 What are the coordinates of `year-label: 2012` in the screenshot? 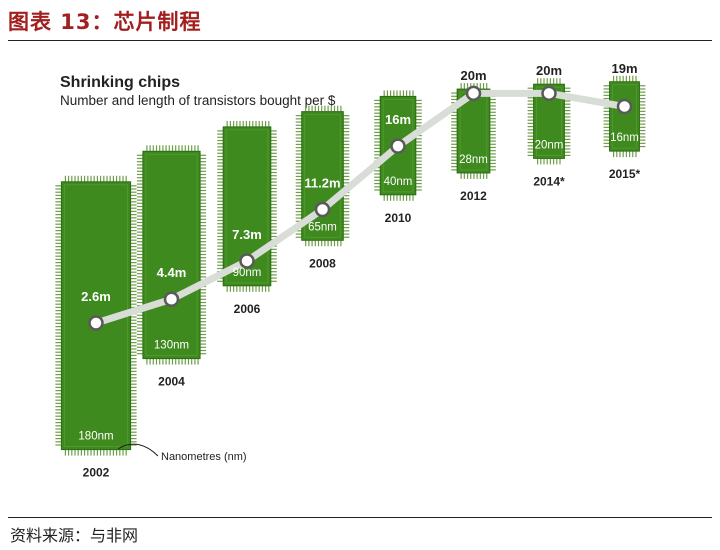 It's located at (473, 196).